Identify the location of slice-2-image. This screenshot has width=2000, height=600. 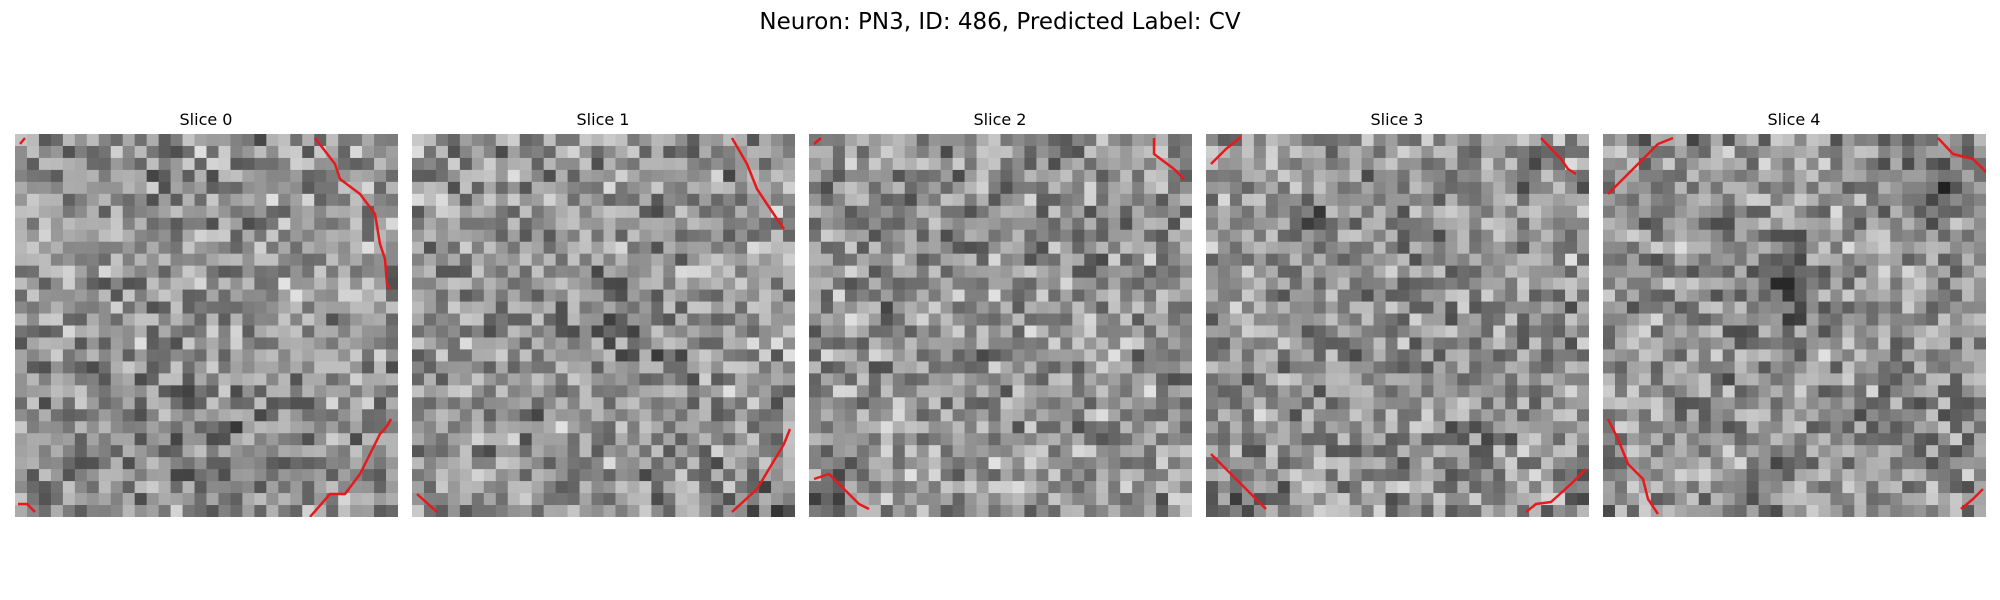
(1000, 325).